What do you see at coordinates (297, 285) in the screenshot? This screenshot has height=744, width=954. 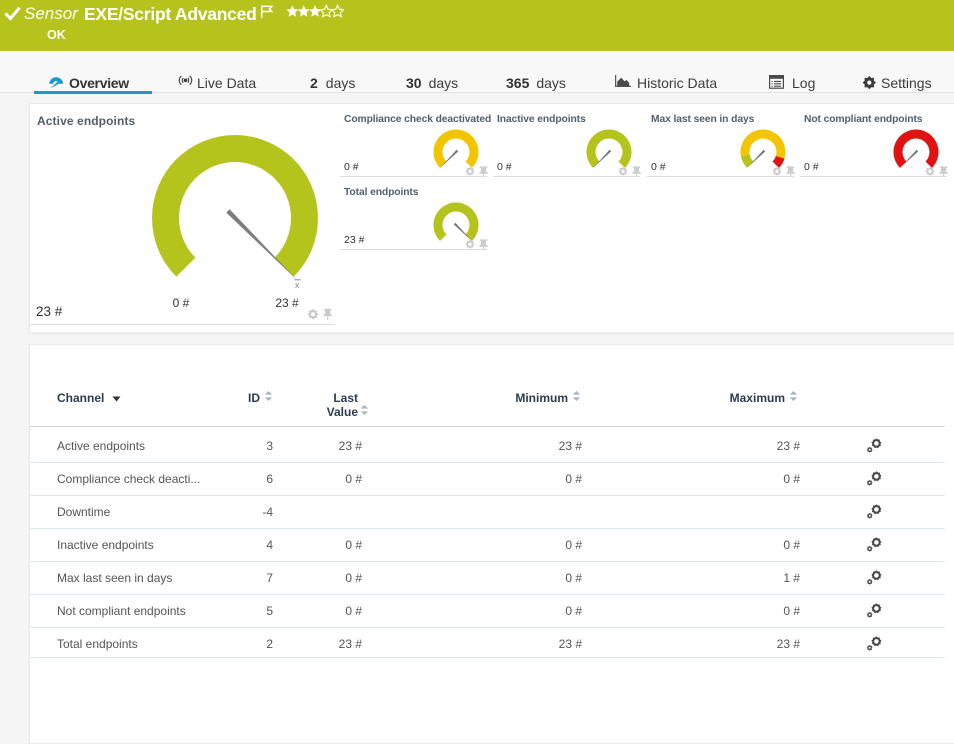 I see `svg-text: x` at bounding box center [297, 285].